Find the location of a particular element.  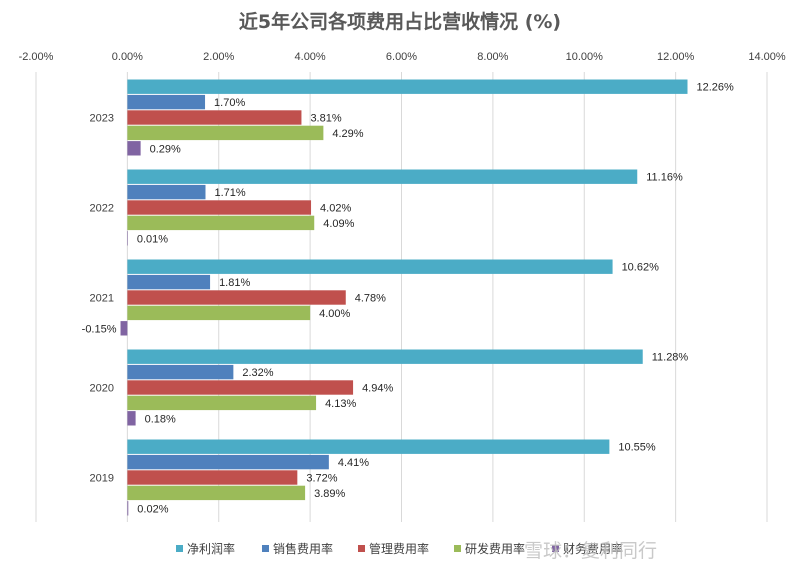

data-label: 2.32% is located at coordinates (257, 373).